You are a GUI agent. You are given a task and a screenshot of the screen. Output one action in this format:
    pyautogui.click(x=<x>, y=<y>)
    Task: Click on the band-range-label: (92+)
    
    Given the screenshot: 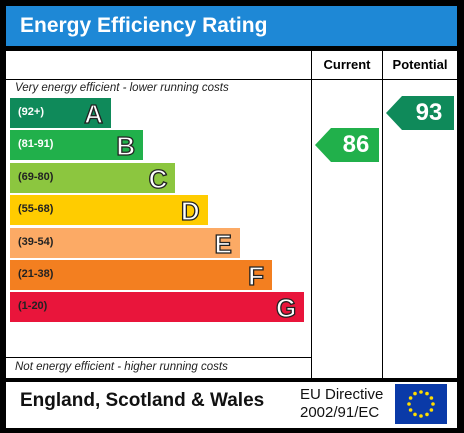 What is the action you would take?
    pyautogui.click(x=31, y=112)
    